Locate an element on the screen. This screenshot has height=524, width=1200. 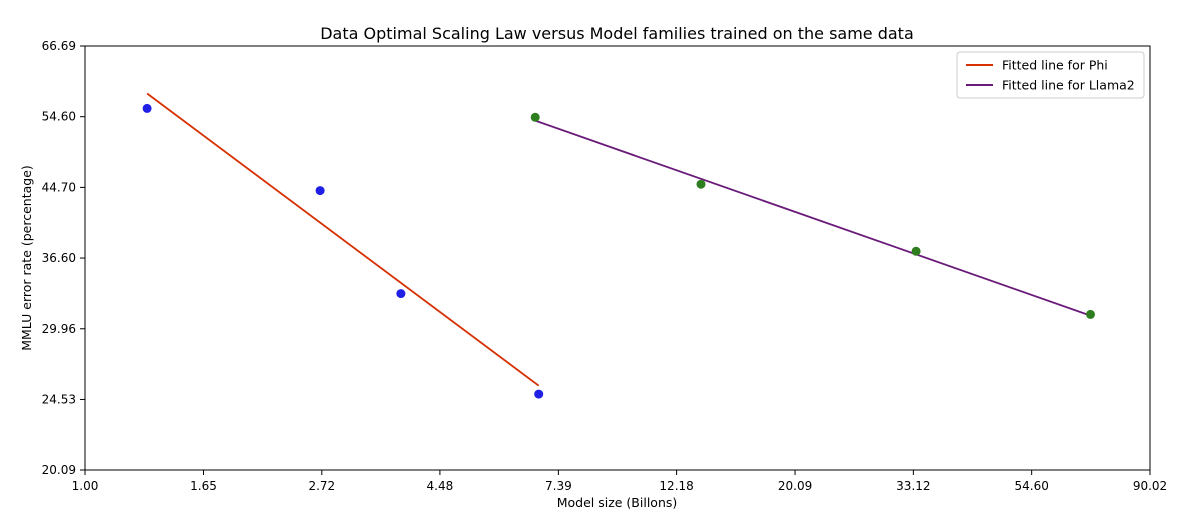
y-tick-label: 54.60 is located at coordinates (59, 117).